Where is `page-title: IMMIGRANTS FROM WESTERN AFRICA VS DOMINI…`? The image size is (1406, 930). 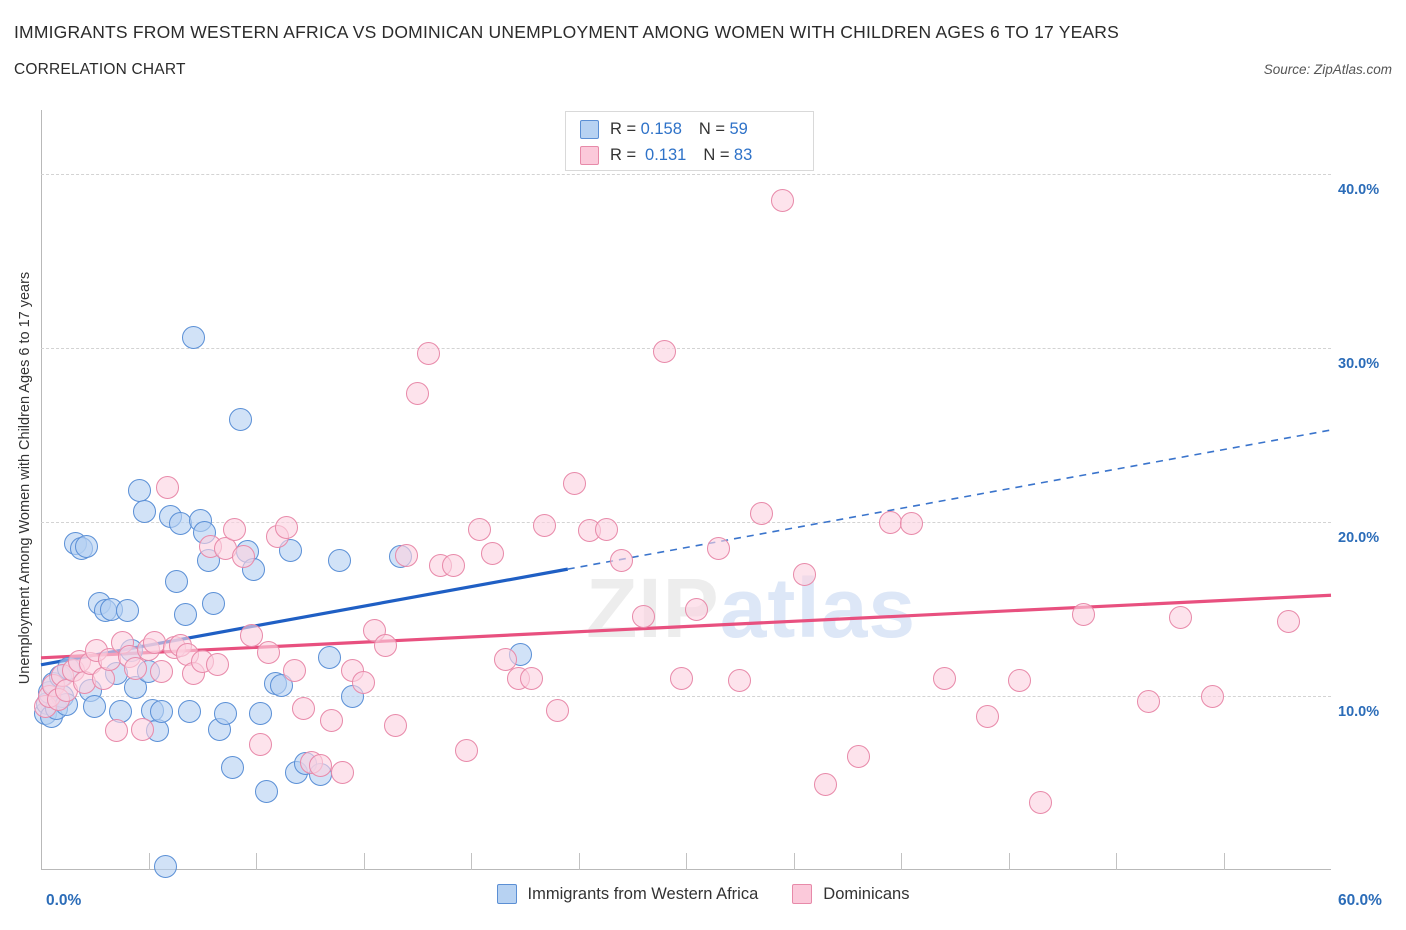 page-title: IMMIGRANTS FROM WESTERN AFRICA VS DOMINI… is located at coordinates (567, 32).